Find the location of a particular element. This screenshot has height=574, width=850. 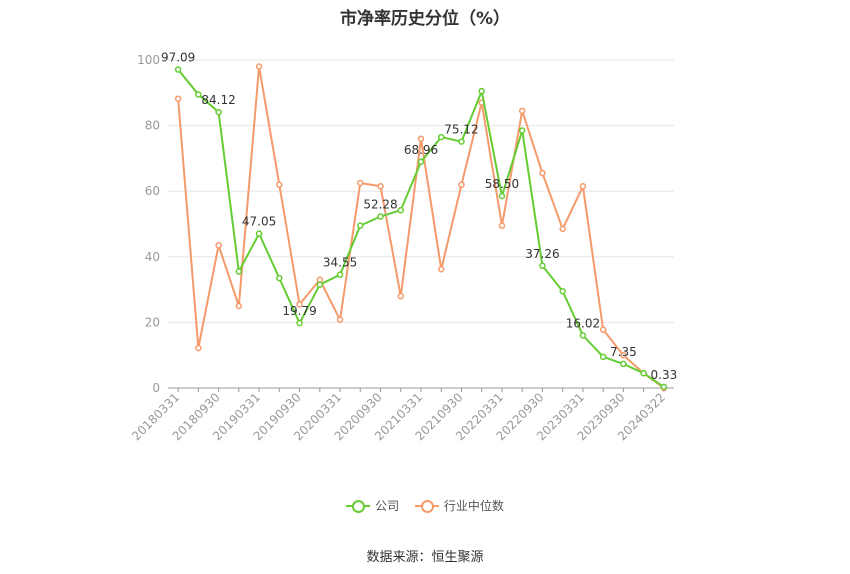

y-tick-label: 20 is located at coordinates (152, 322).